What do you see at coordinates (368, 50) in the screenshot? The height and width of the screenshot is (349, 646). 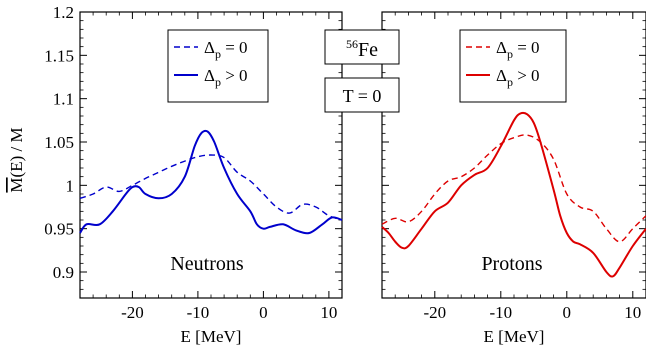 I see `nucleus-symbol: Fe` at bounding box center [368, 50].